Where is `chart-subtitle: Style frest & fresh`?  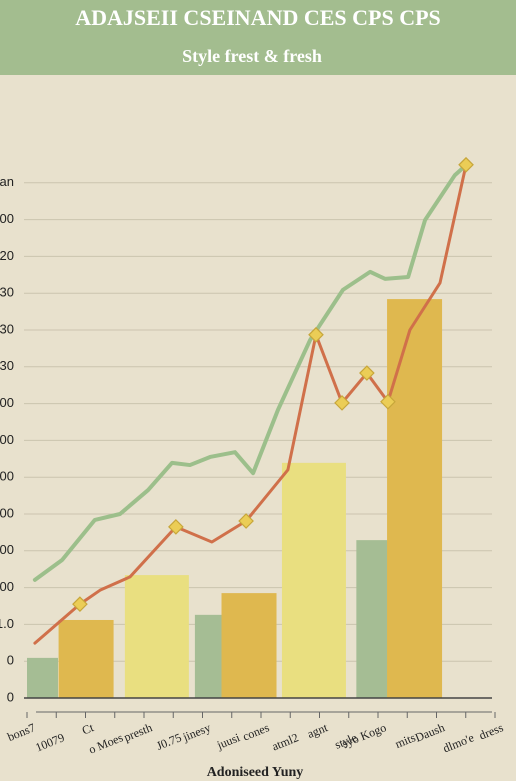 chart-subtitle: Style frest & fresh is located at coordinates (252, 56).